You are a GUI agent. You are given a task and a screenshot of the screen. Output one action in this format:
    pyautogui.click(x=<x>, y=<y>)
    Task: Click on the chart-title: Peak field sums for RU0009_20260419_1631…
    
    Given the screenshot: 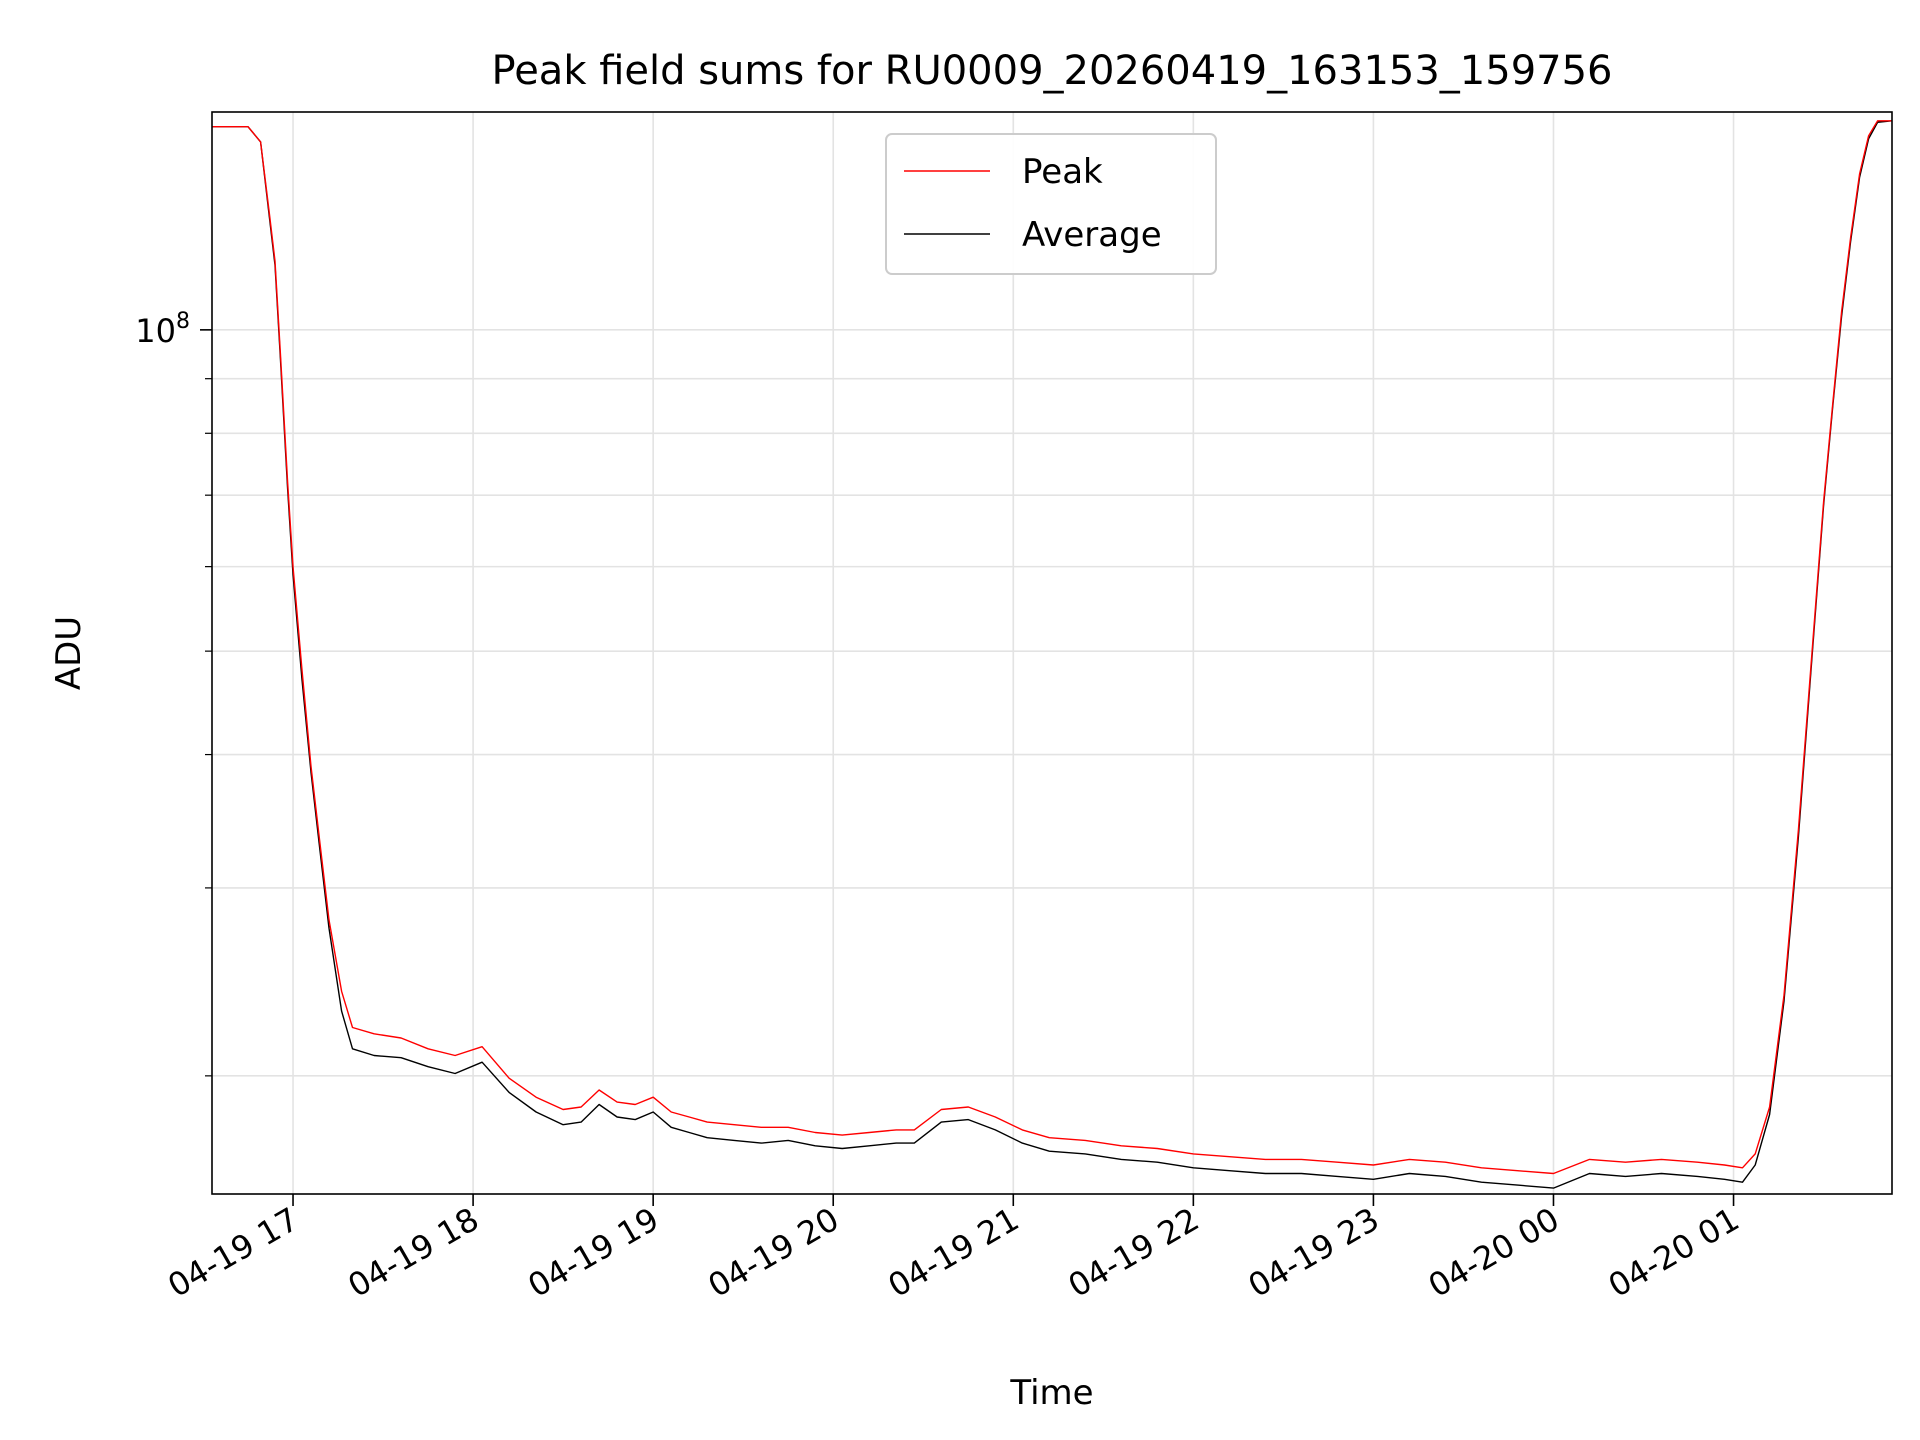 What is the action you would take?
    pyautogui.click(x=1052, y=71)
    